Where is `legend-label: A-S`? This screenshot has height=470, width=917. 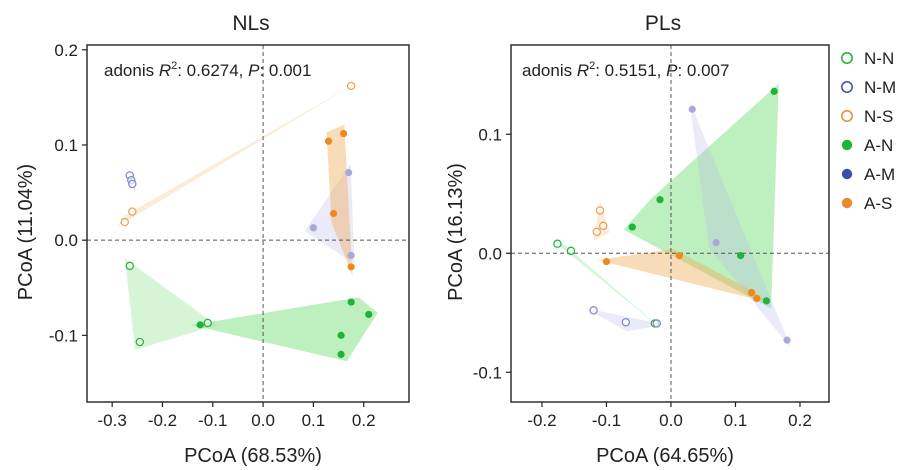
legend-label: A-S is located at coordinates (878, 203).